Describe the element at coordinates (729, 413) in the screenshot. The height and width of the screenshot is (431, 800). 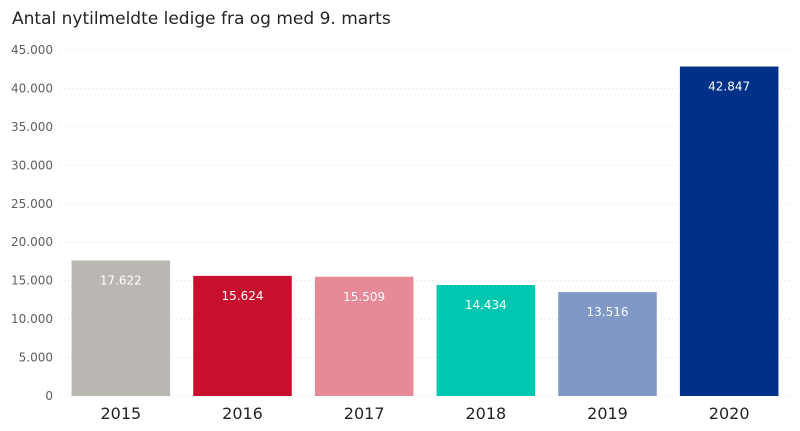
I see `x-tick-label: 2020` at that location.